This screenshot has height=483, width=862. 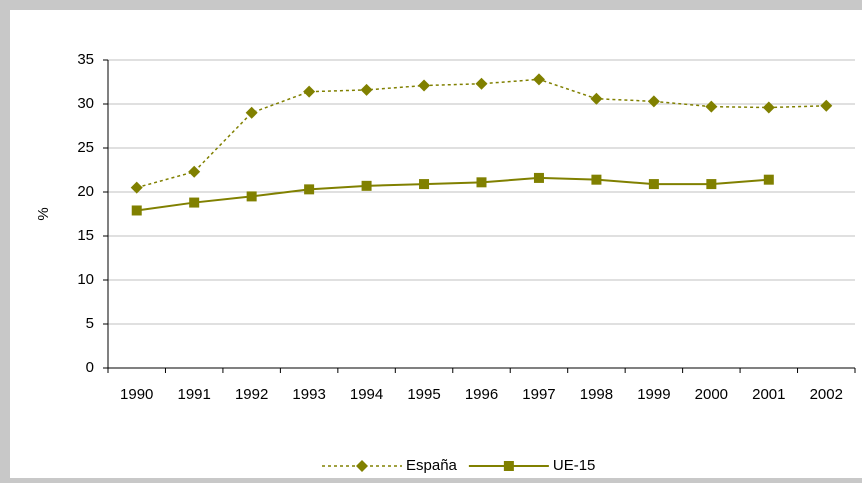 I want to click on y-tick-label: 25, so click(x=85, y=147).